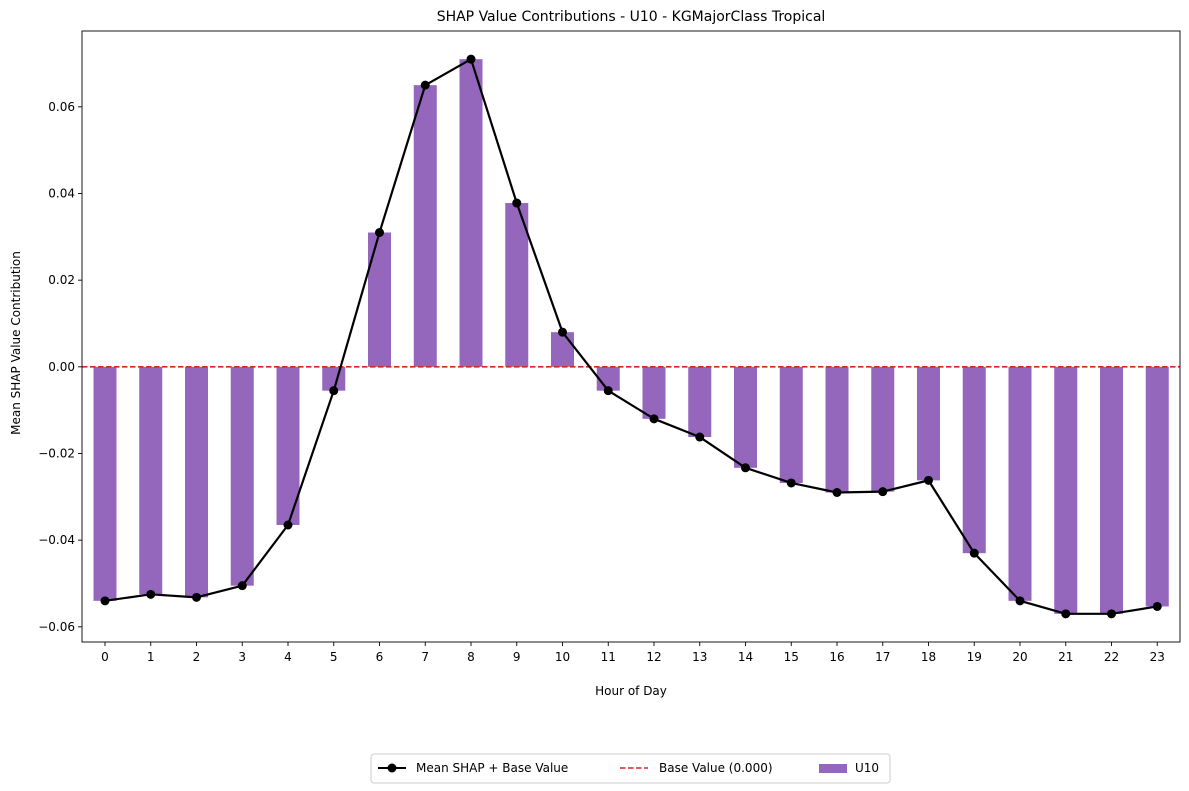 This screenshot has width=1189, height=791. I want to click on x-tick-label: 10, so click(562, 657).